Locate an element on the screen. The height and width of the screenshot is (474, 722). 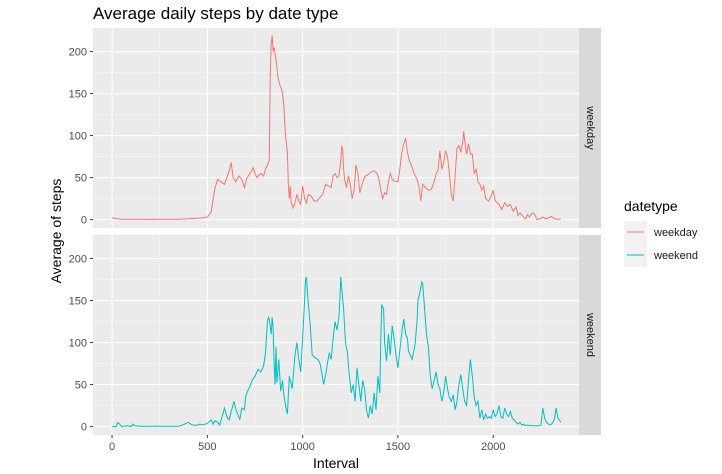
facet-strip-label-weekday: weekday is located at coordinates (590, 127).